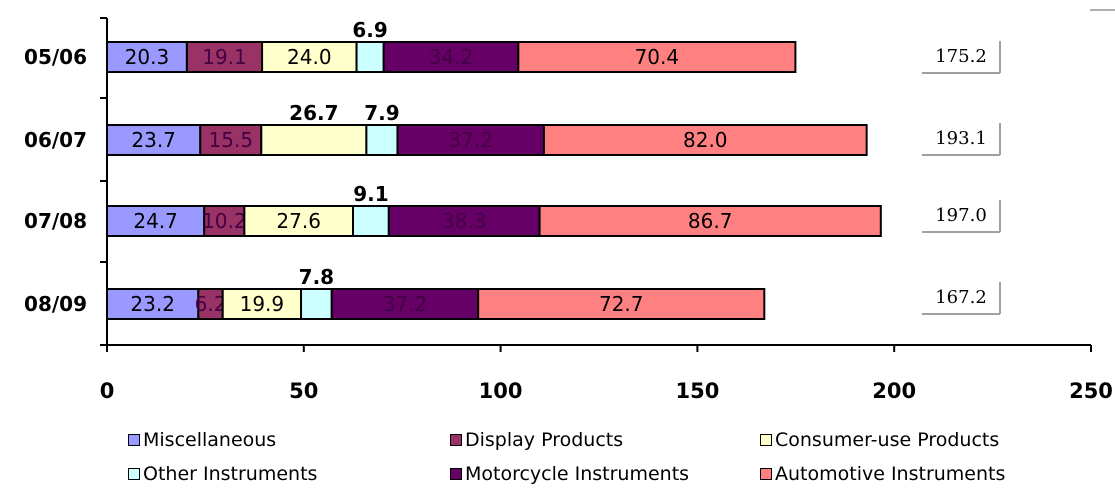 The height and width of the screenshot is (496, 1115). I want to click on total-label: 167.2, so click(961, 297).